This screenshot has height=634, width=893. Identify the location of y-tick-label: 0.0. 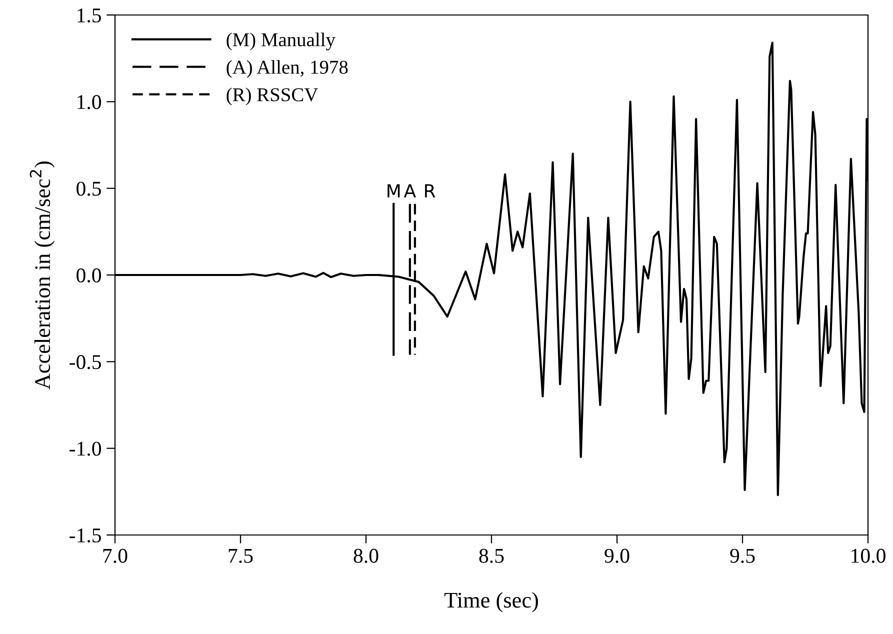
(89, 275).